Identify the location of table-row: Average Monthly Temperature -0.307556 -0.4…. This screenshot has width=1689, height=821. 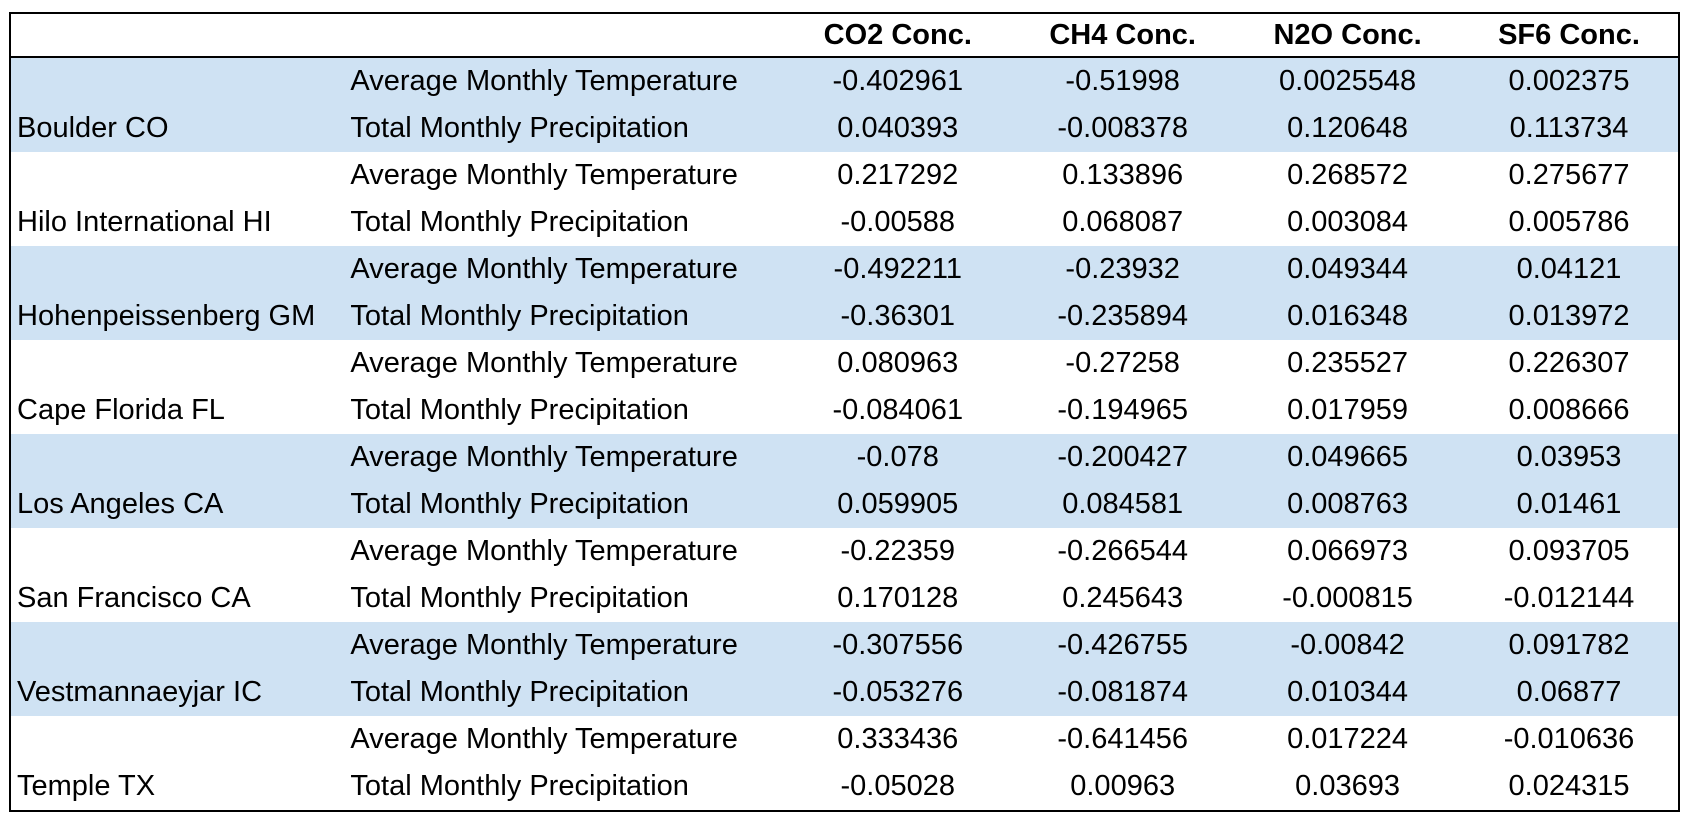
(844, 645).